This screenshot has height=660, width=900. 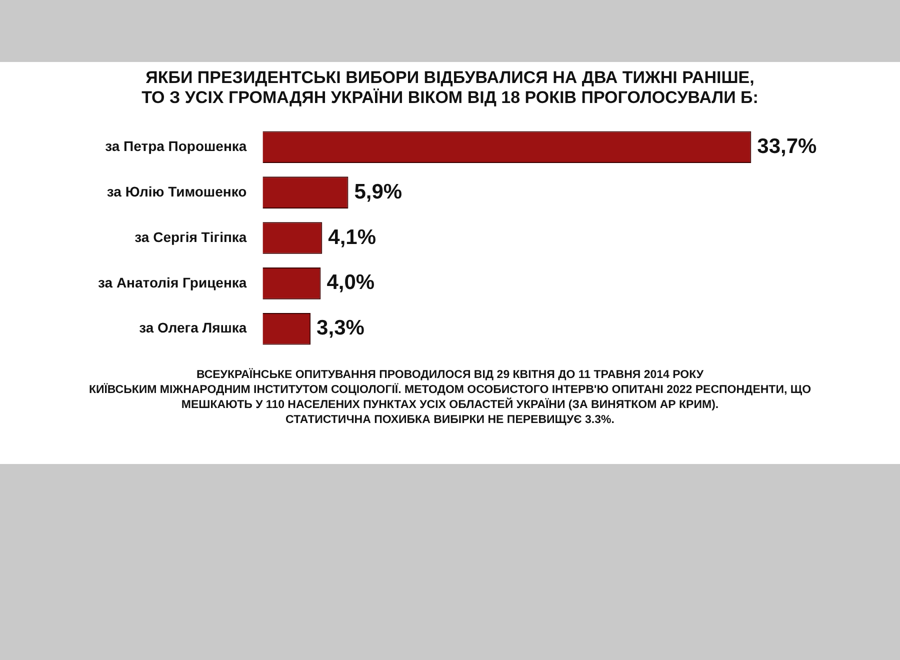 What do you see at coordinates (450, 405) in the screenshot?
I see `text: МЕШКАЮТЬ У 110 НАСЕЛЕНИХ ПУНКТАХ УСІХ ОБЛАСТЕЙ УКРАЇНИ (ЗА ВИНЯТКОМ АР КРИМ).` at bounding box center [450, 405].